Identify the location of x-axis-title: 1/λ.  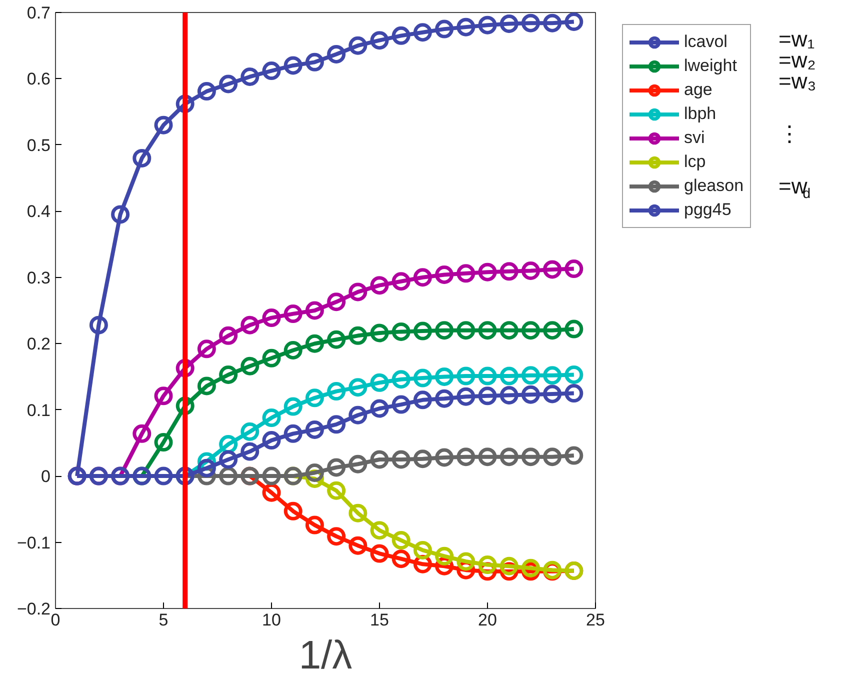
(325, 656).